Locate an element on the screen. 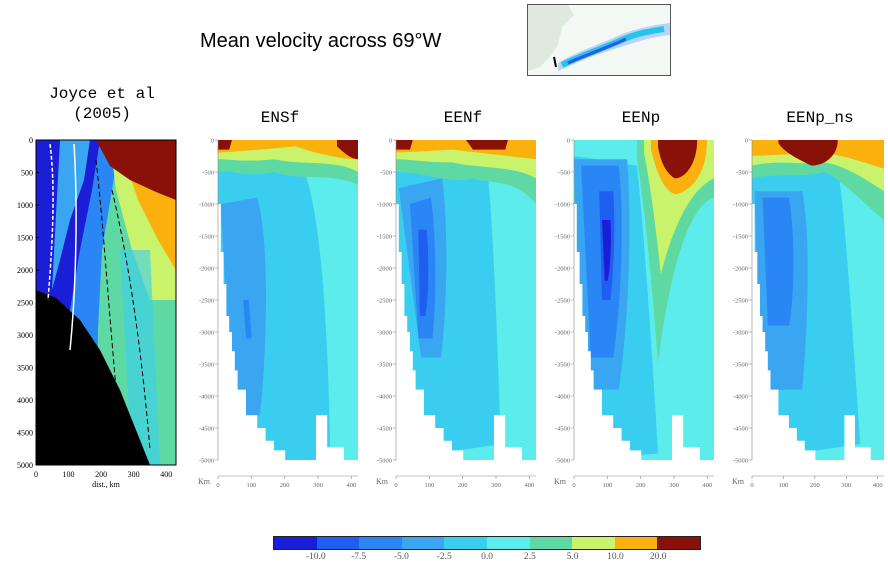 Image resolution: width=888 pixels, height=568 pixels. colorbar is located at coordinates (487, 543).